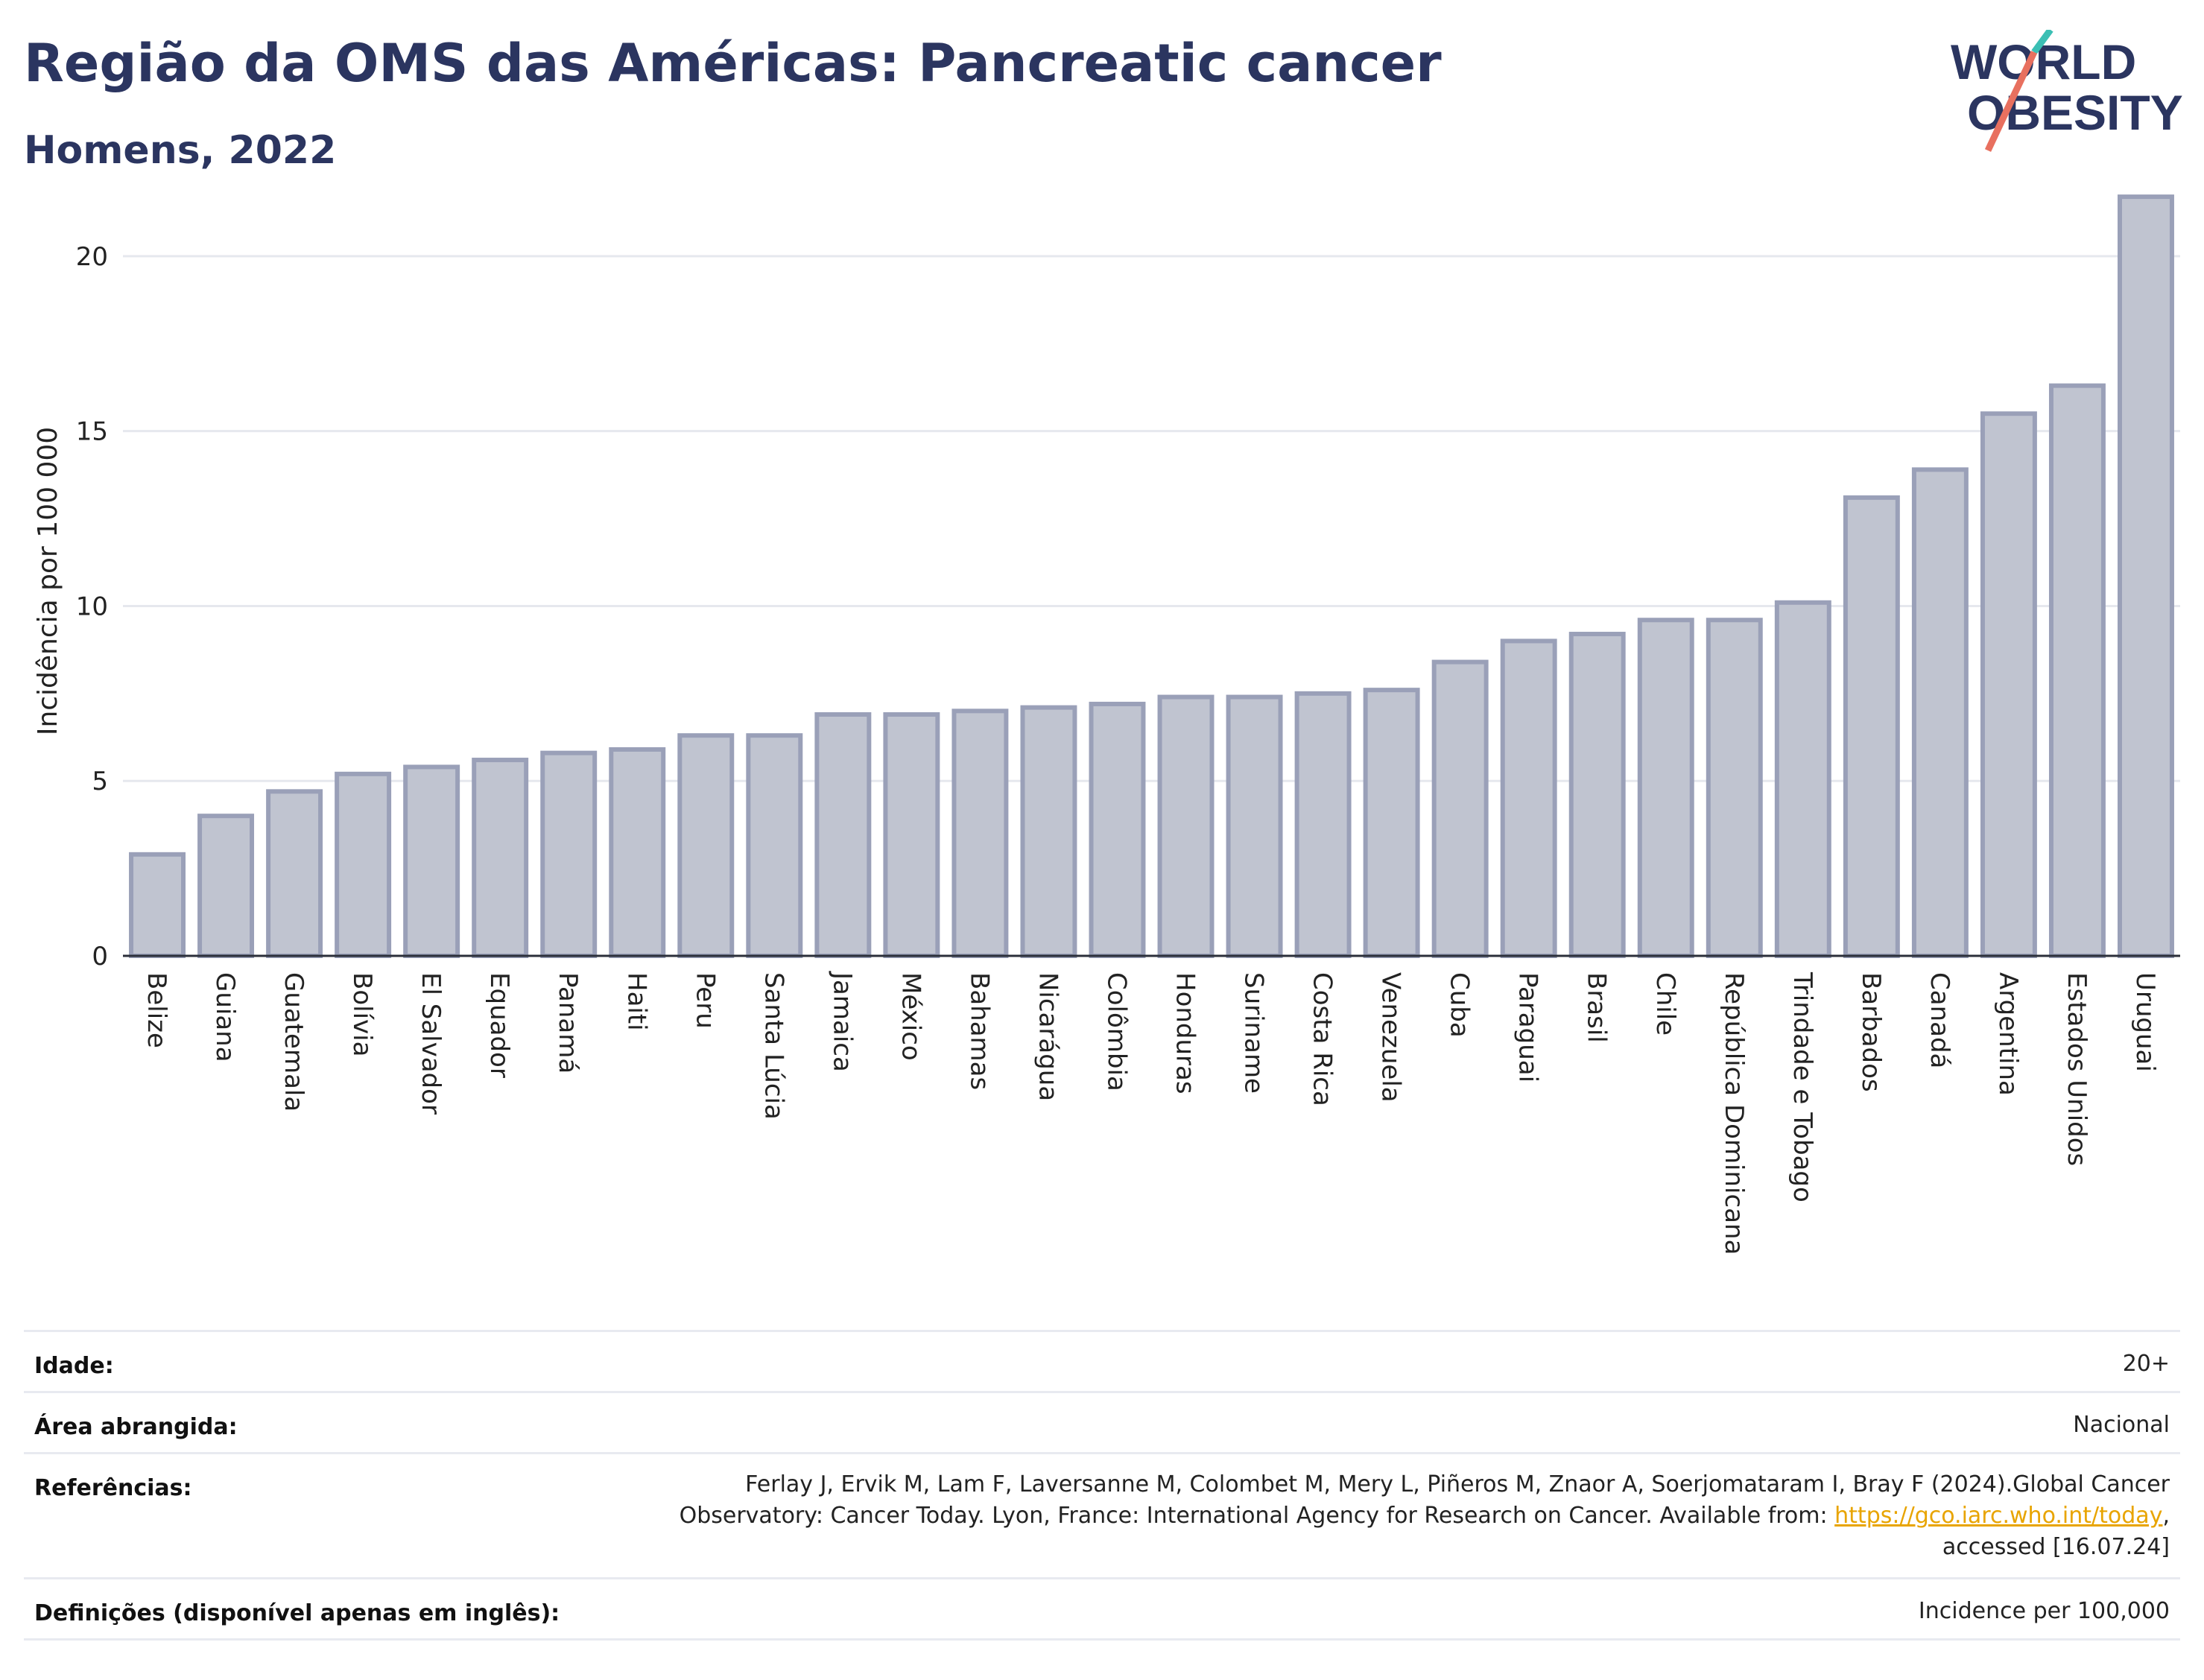  What do you see at coordinates (1102, 1361) in the screenshot?
I see `meta-row-age: Idade: 20+` at bounding box center [1102, 1361].